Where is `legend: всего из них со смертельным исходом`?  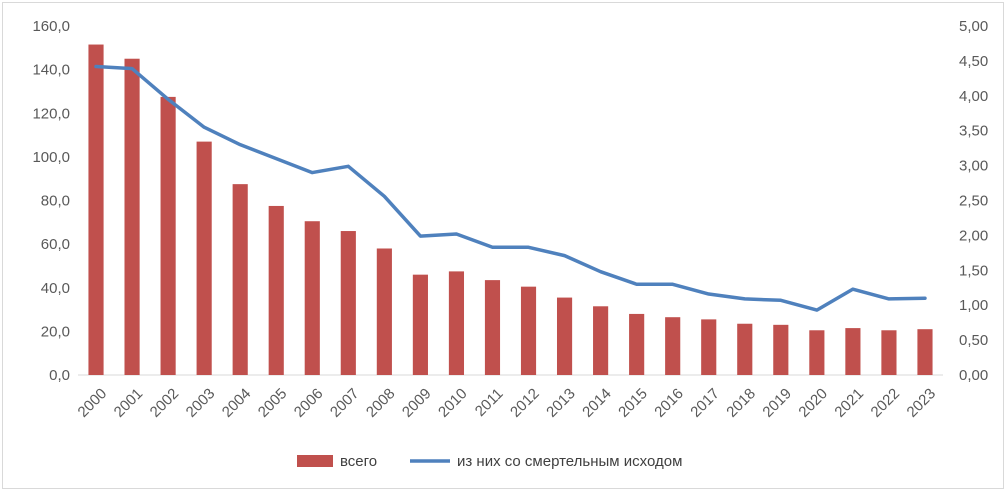 legend: всего из них со смертельным исходом is located at coordinates (489, 461).